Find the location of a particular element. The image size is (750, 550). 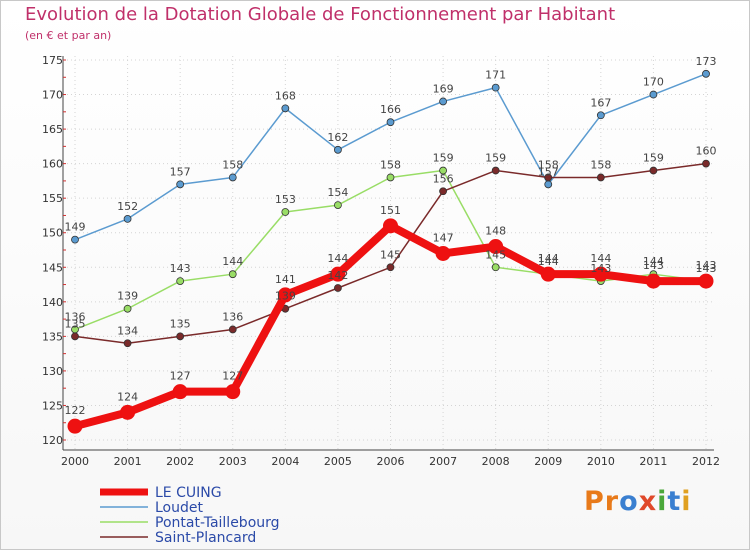

logo-letter: r is located at coordinates (612, 501).